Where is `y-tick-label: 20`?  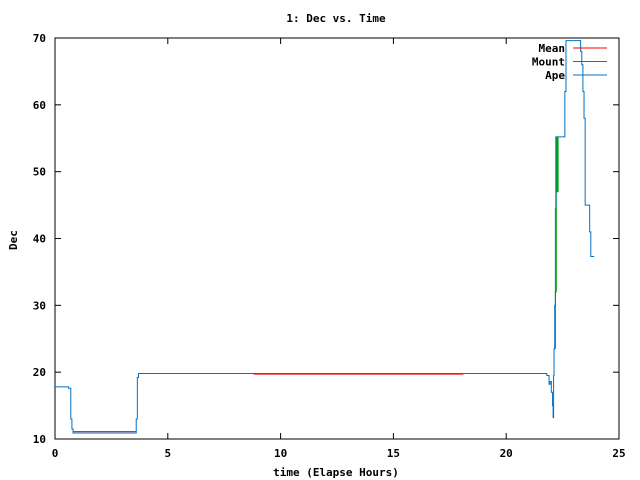
y-tick-label: 20 is located at coordinates (39, 372).